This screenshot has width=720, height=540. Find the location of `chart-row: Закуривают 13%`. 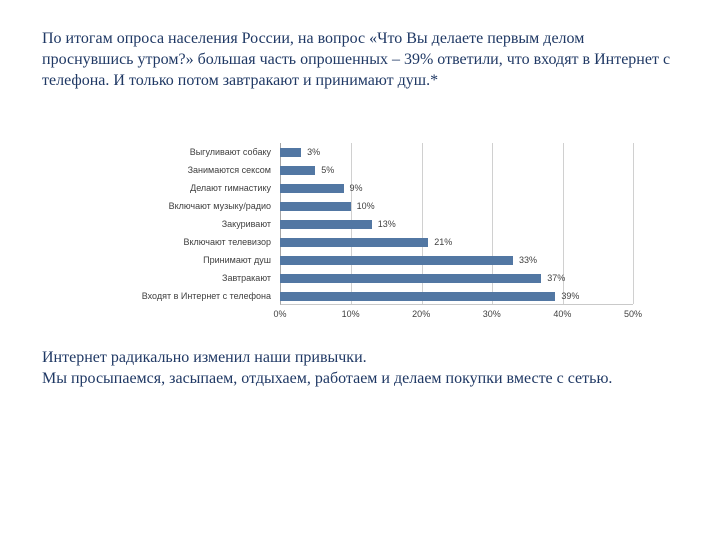

chart-row: Закуривают 13% is located at coordinates (359, 224).